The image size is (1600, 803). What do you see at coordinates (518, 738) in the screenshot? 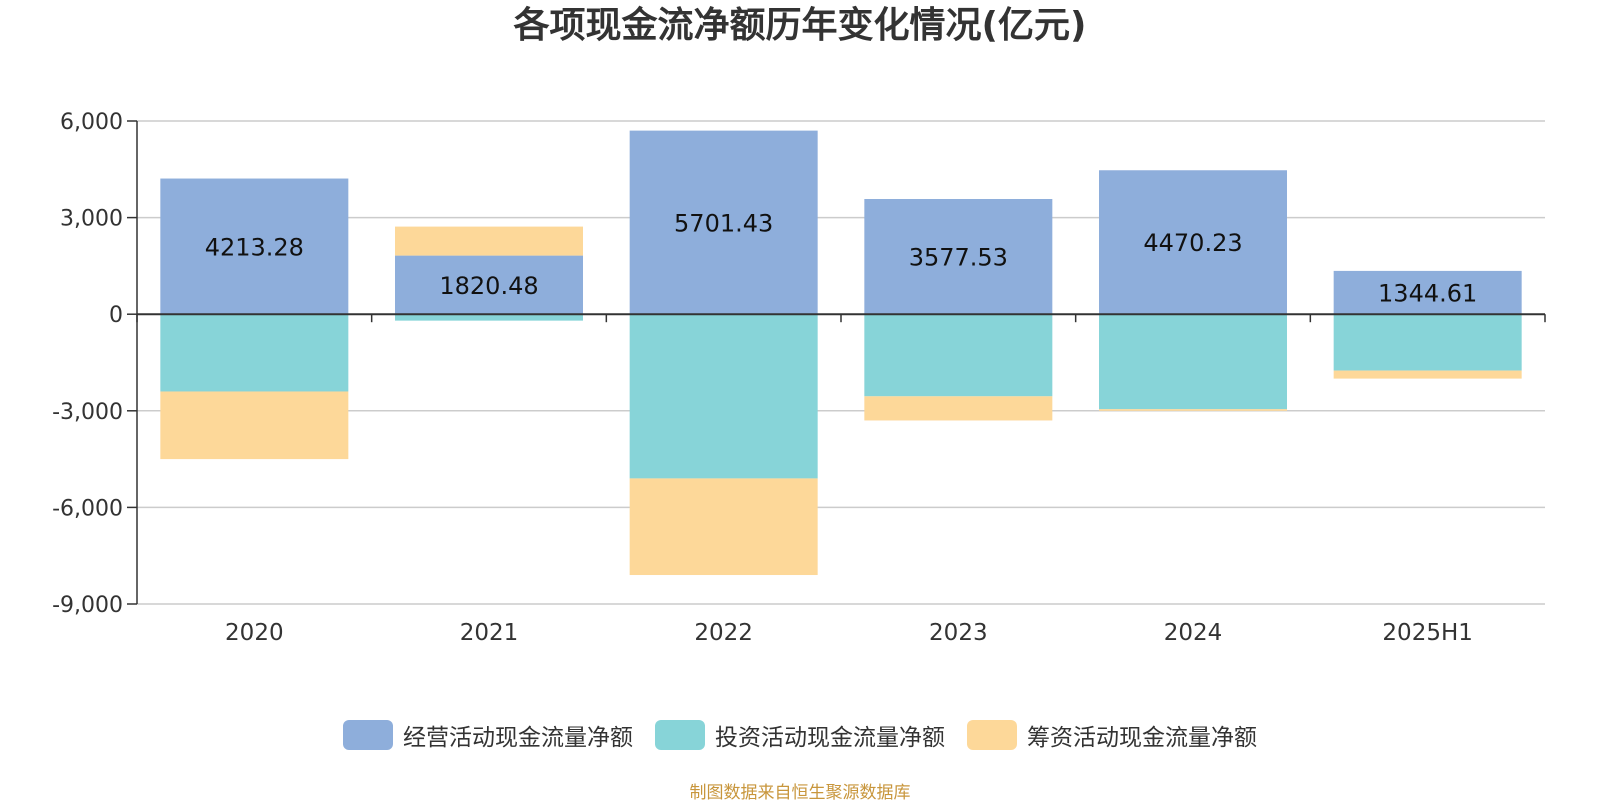
I see `legend-label-operating: 经营活动现金流量净额` at bounding box center [518, 738].